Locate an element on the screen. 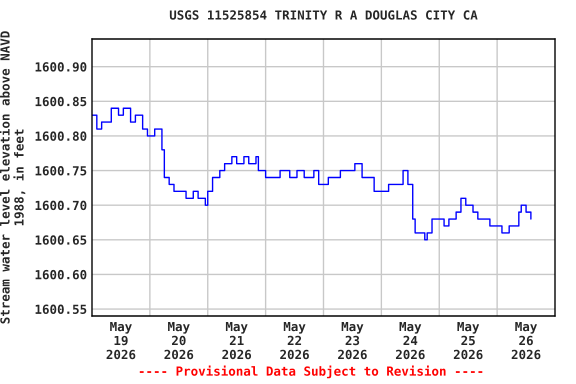 The height and width of the screenshot is (384, 576). y-tick-label: 1600.65 is located at coordinates (61, 240).